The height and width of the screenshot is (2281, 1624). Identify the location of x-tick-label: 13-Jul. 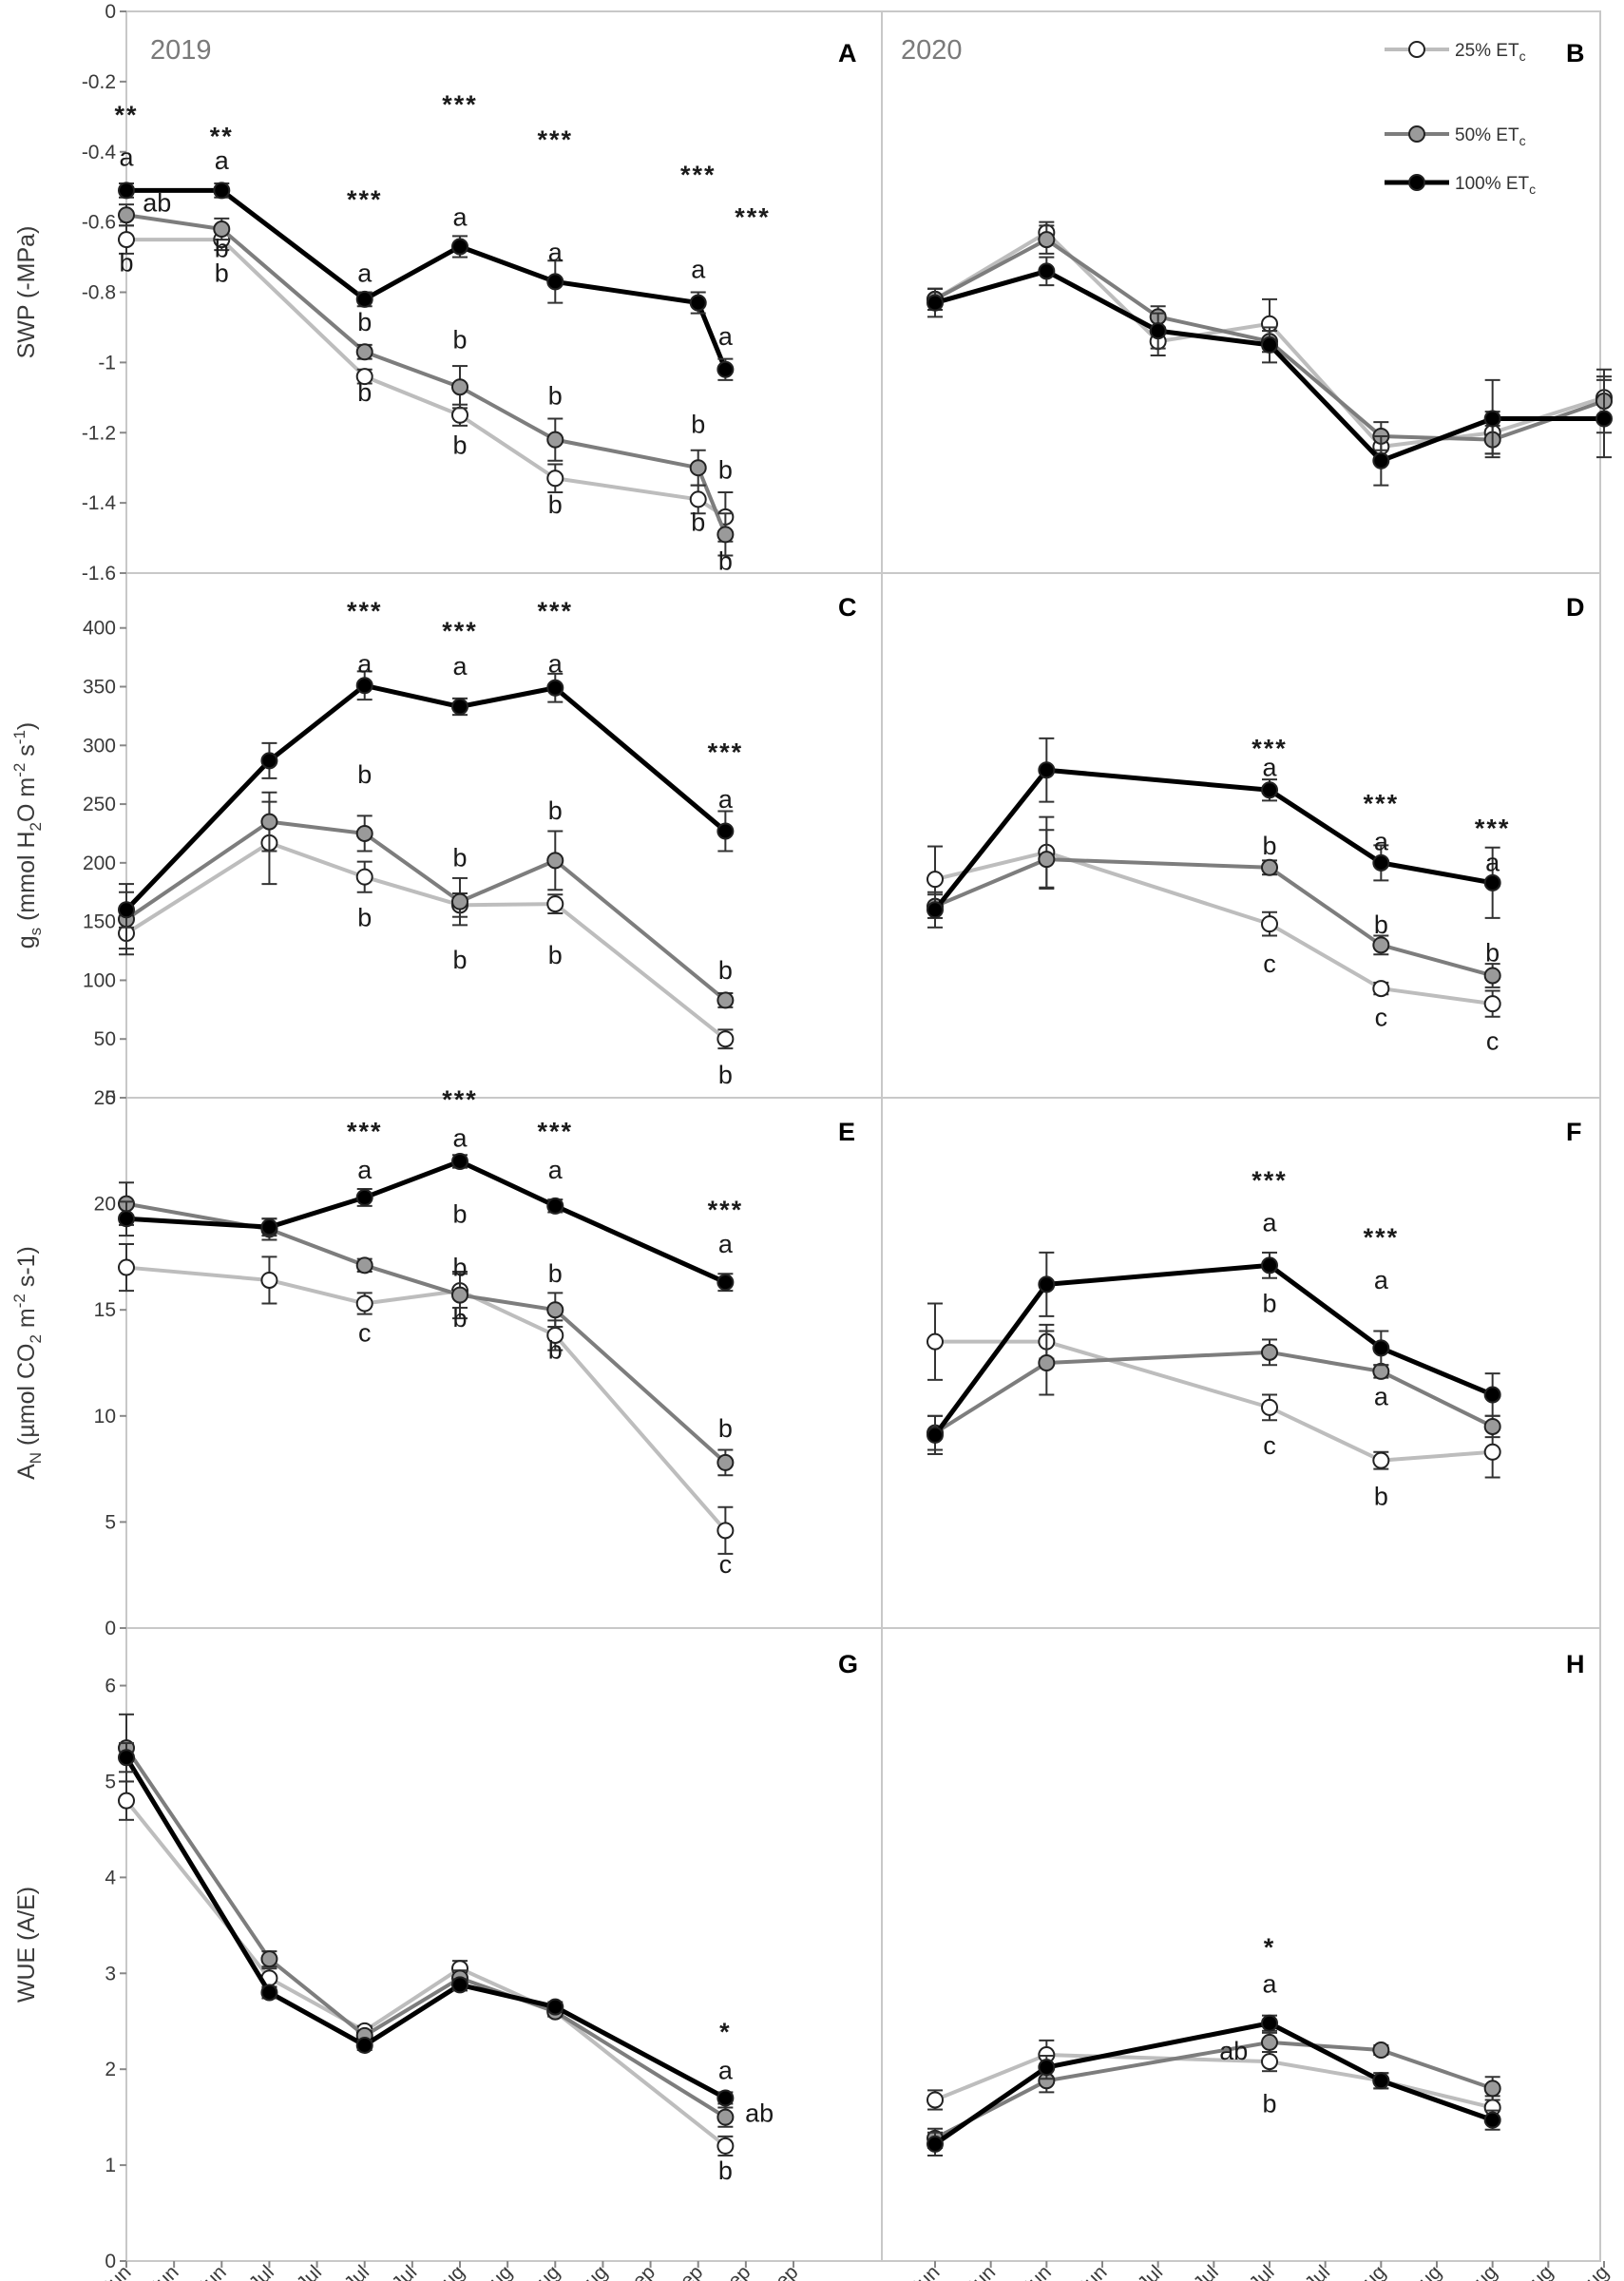
(1196, 2271).